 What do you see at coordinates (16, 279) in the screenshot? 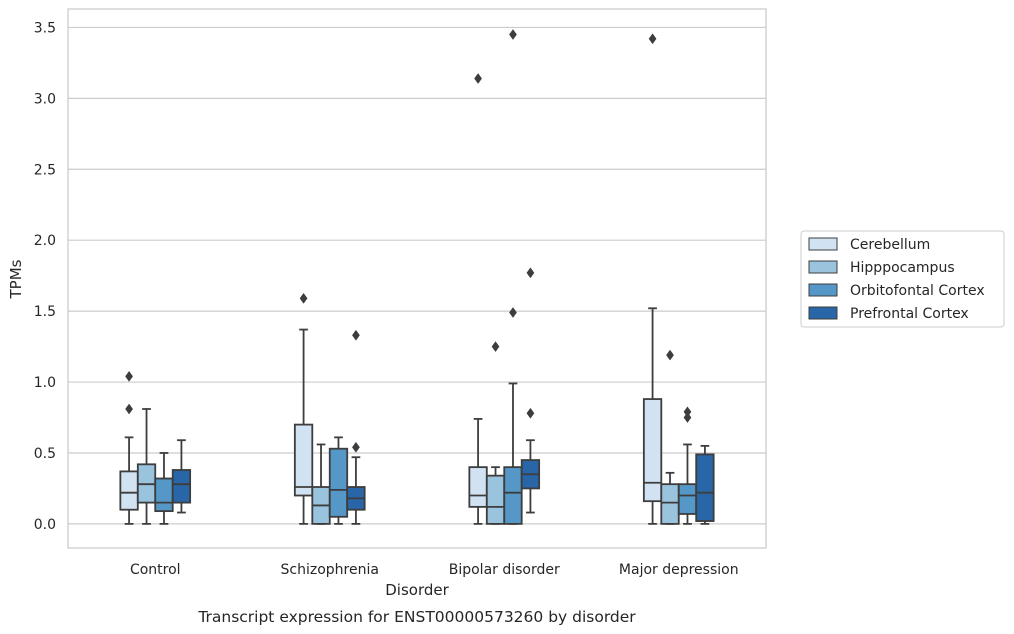
I see `y-axis-label: TPMs` at bounding box center [16, 279].